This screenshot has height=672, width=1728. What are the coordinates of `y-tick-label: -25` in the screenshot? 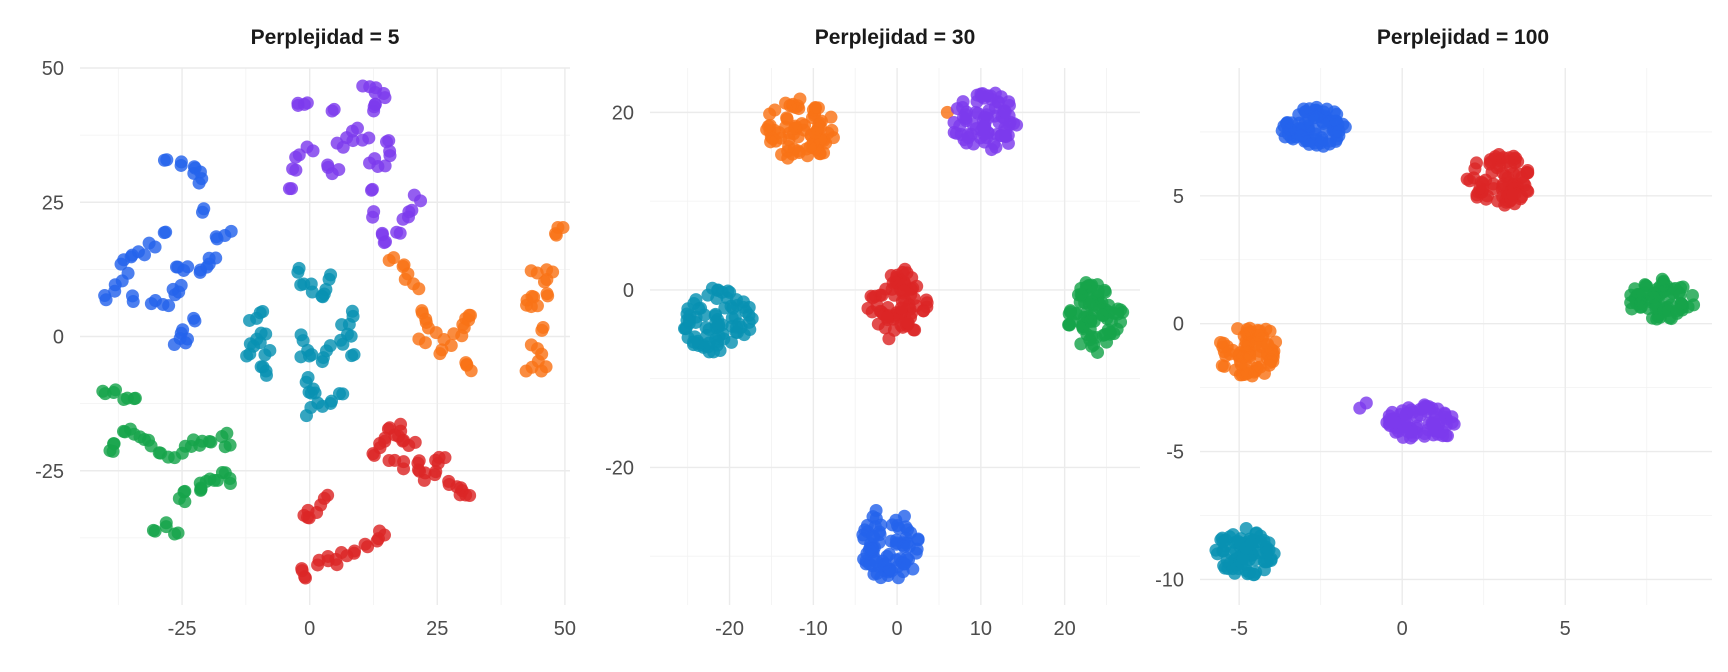 It's located at (49, 472).